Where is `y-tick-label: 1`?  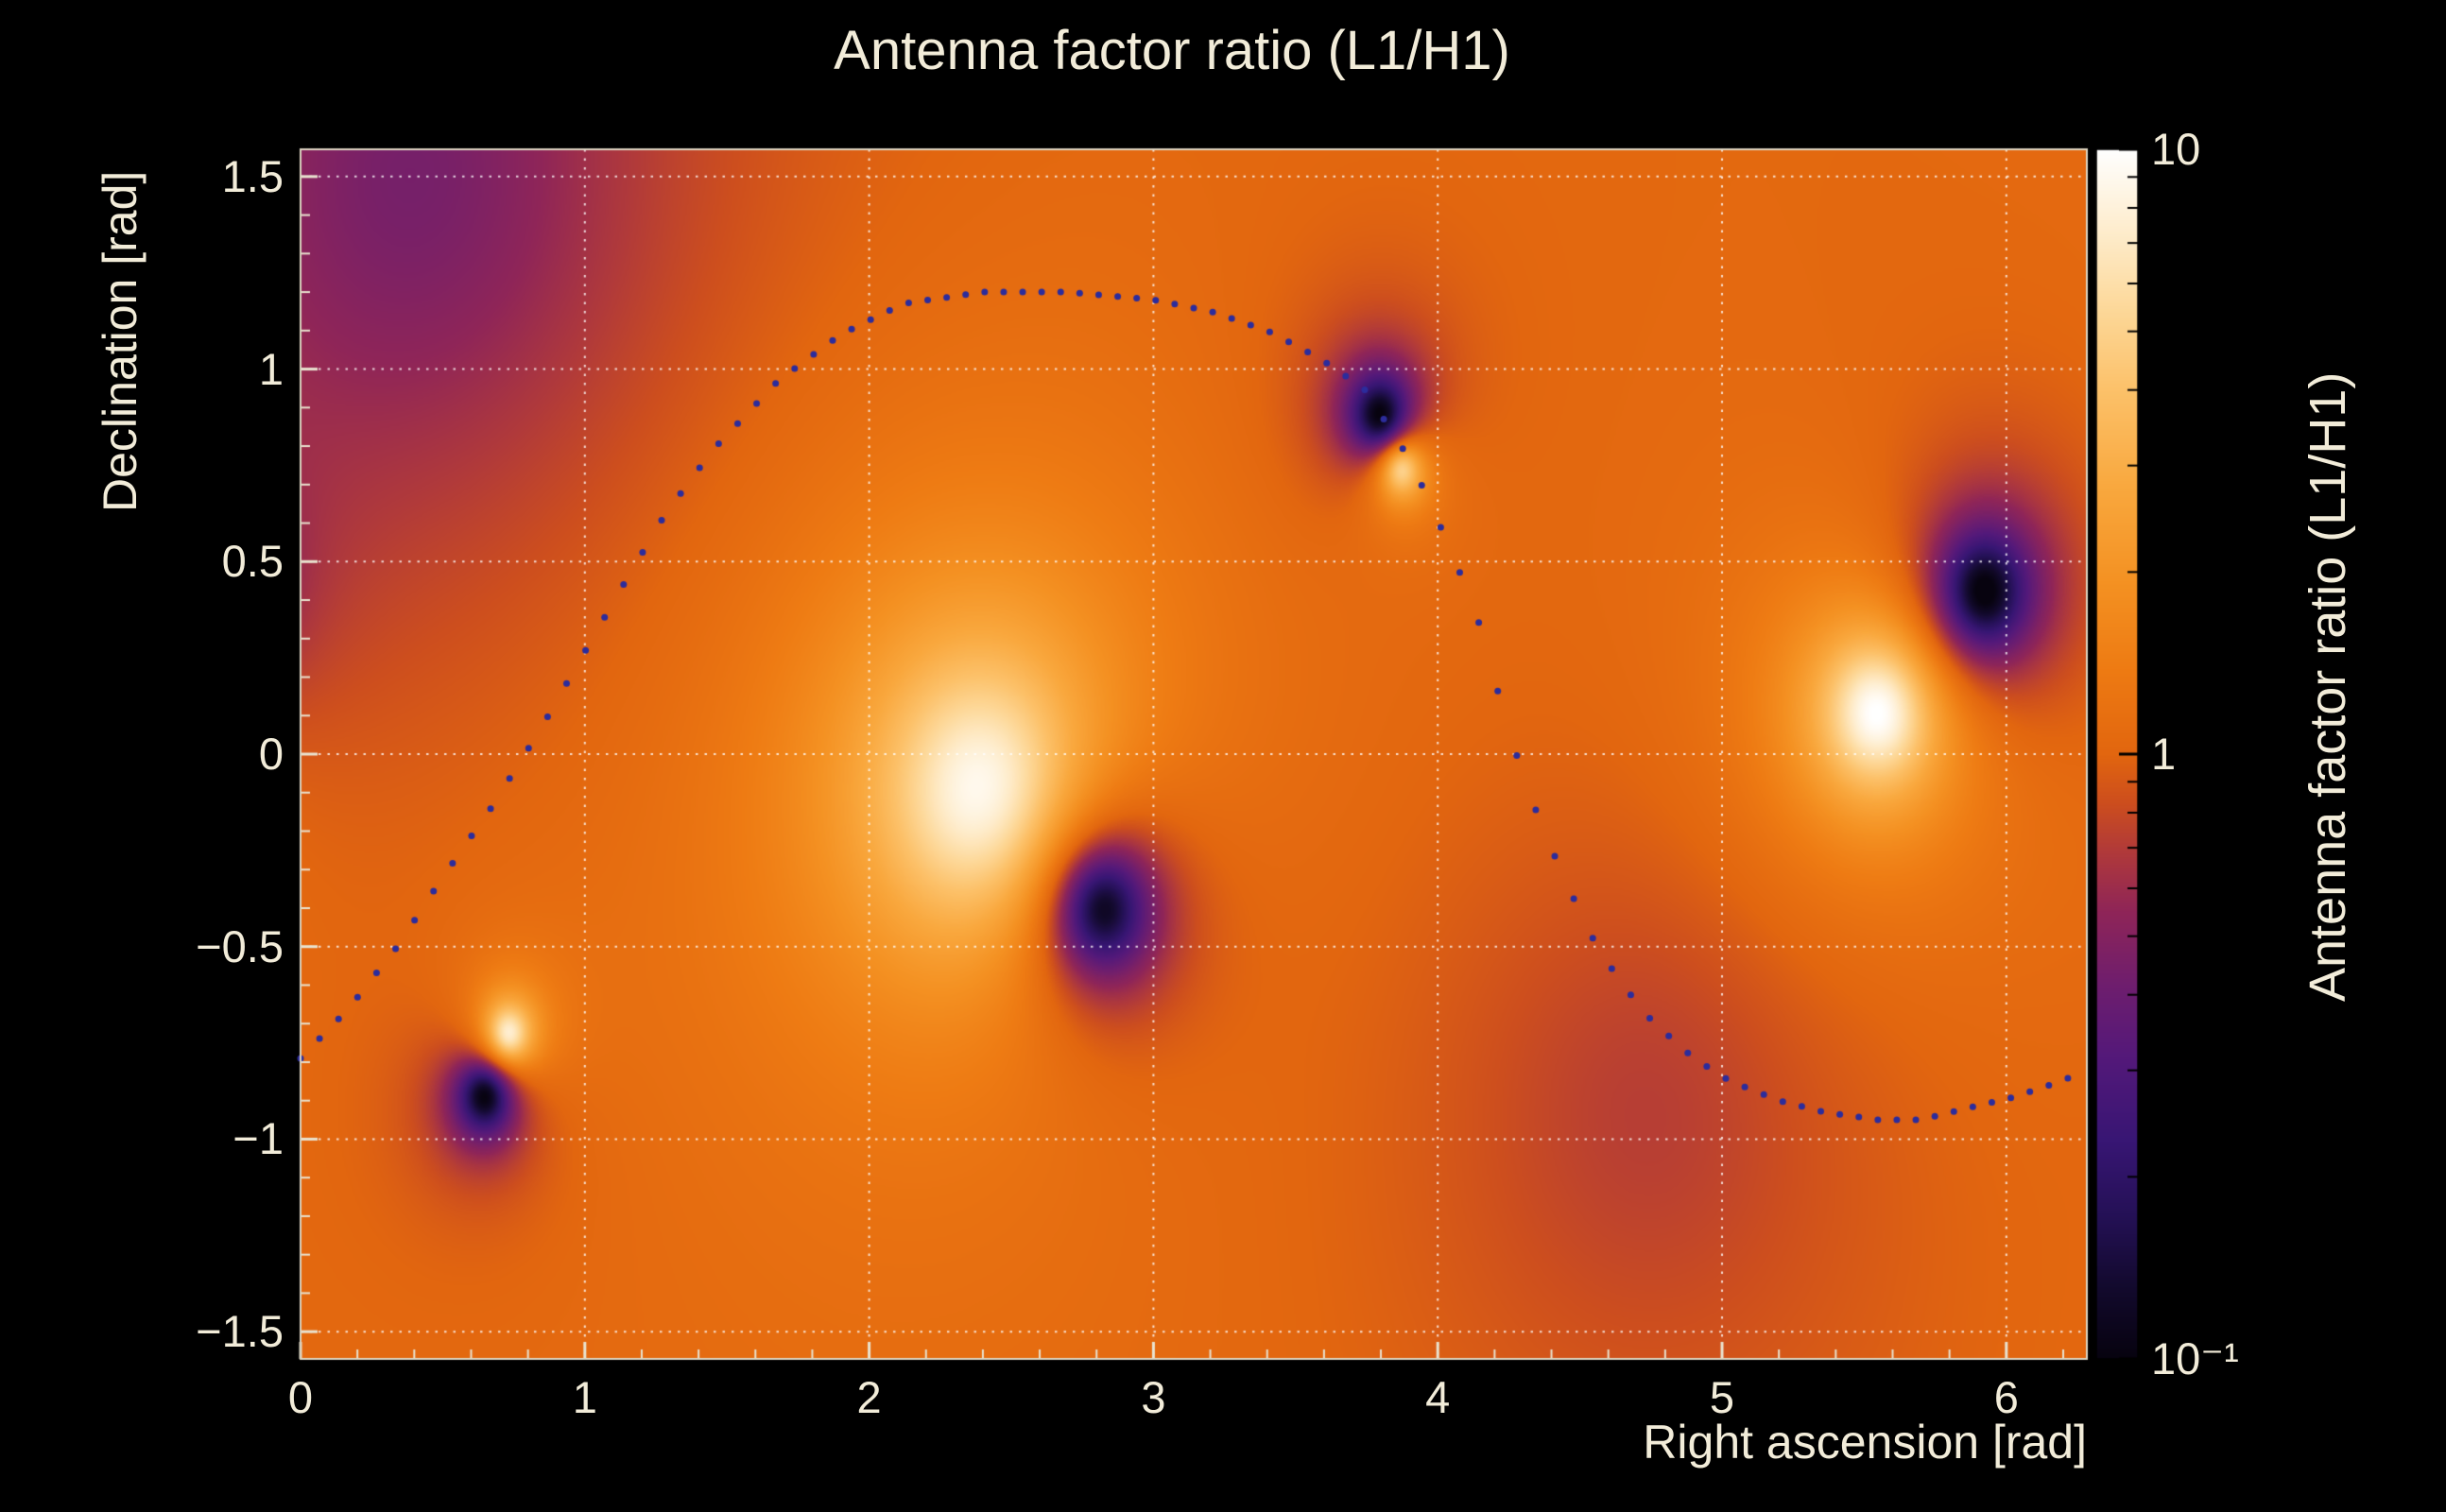 y-tick-label: 1 is located at coordinates (271, 368).